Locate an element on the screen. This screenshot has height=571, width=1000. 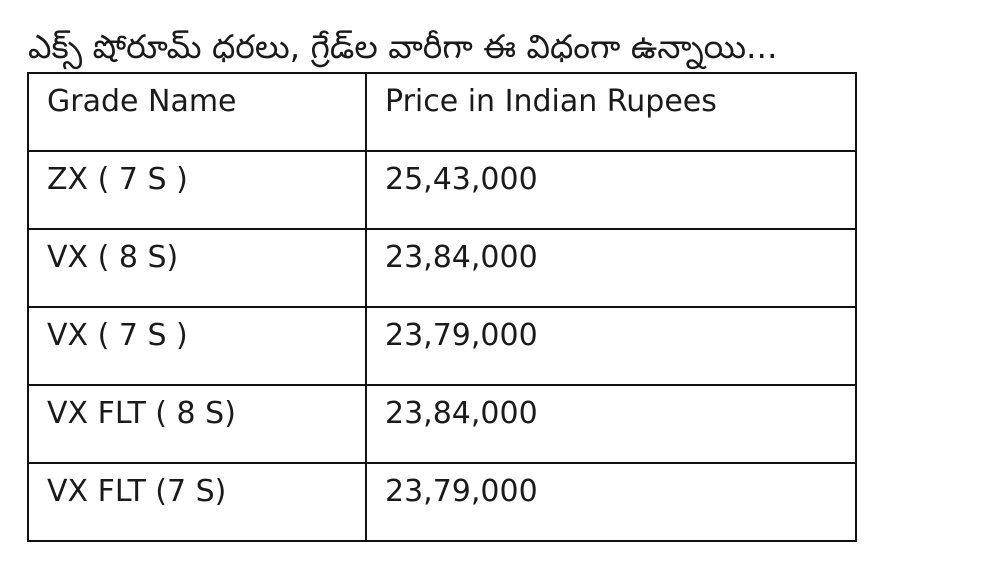
table-row: ZX ( 7 S ) 25,43,000 is located at coordinates (442, 190).